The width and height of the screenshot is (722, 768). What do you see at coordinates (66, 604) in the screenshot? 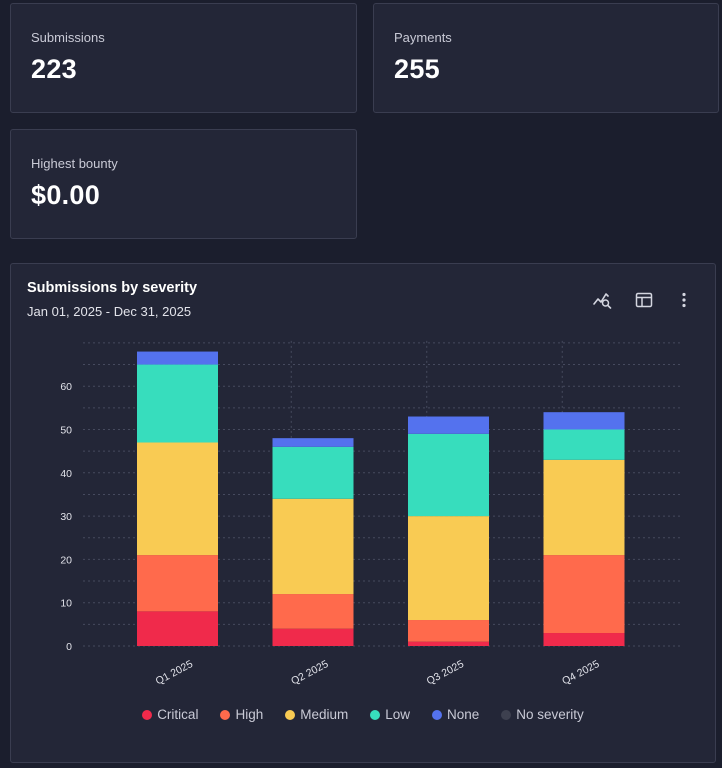
I see `y-tick-label: 10` at bounding box center [66, 604].